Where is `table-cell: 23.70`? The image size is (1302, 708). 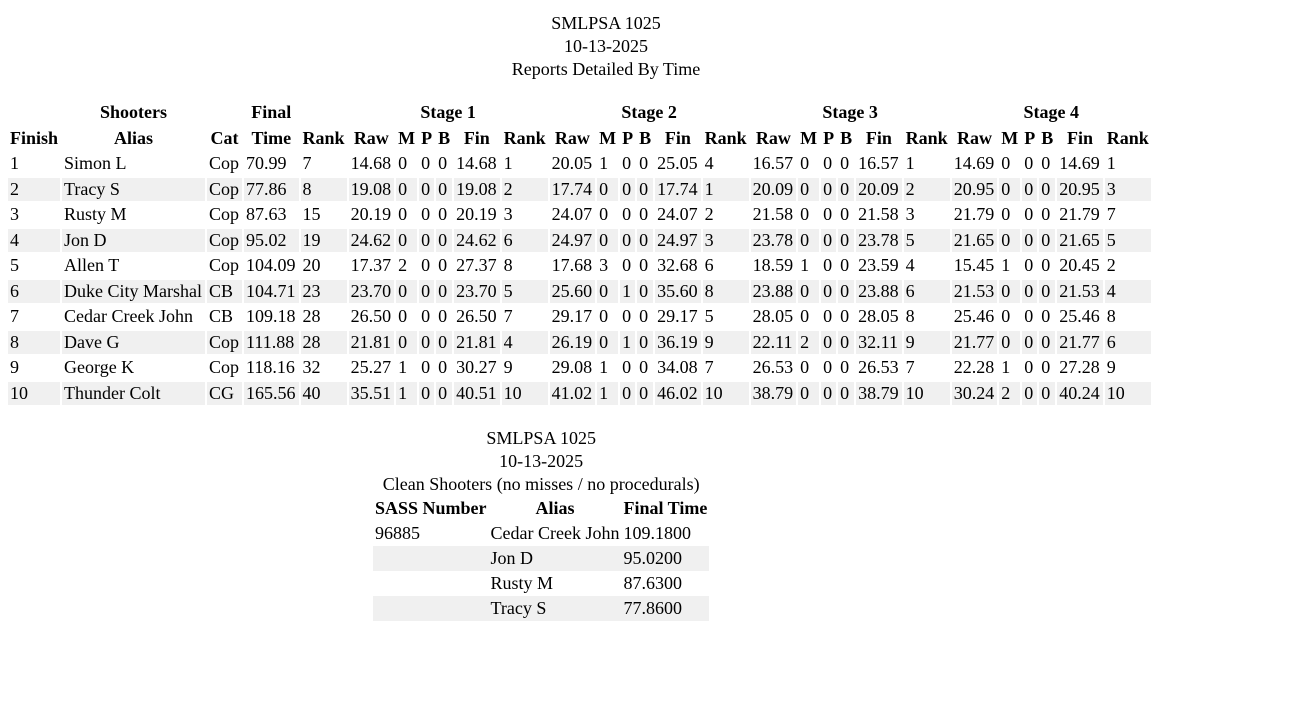 table-cell: 23.70 is located at coordinates (477, 291).